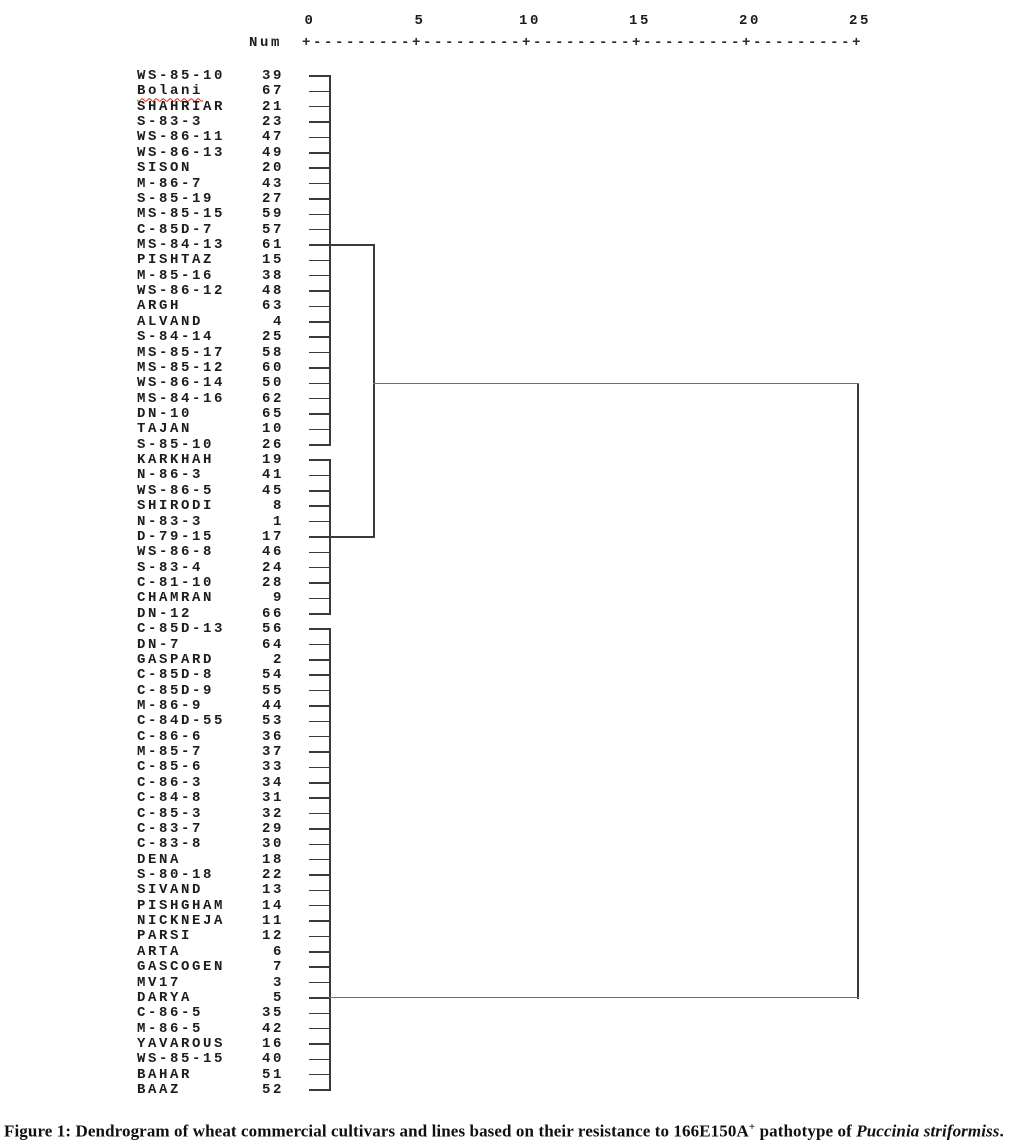  I want to click on cultivar-num: 19, so click(272, 460).